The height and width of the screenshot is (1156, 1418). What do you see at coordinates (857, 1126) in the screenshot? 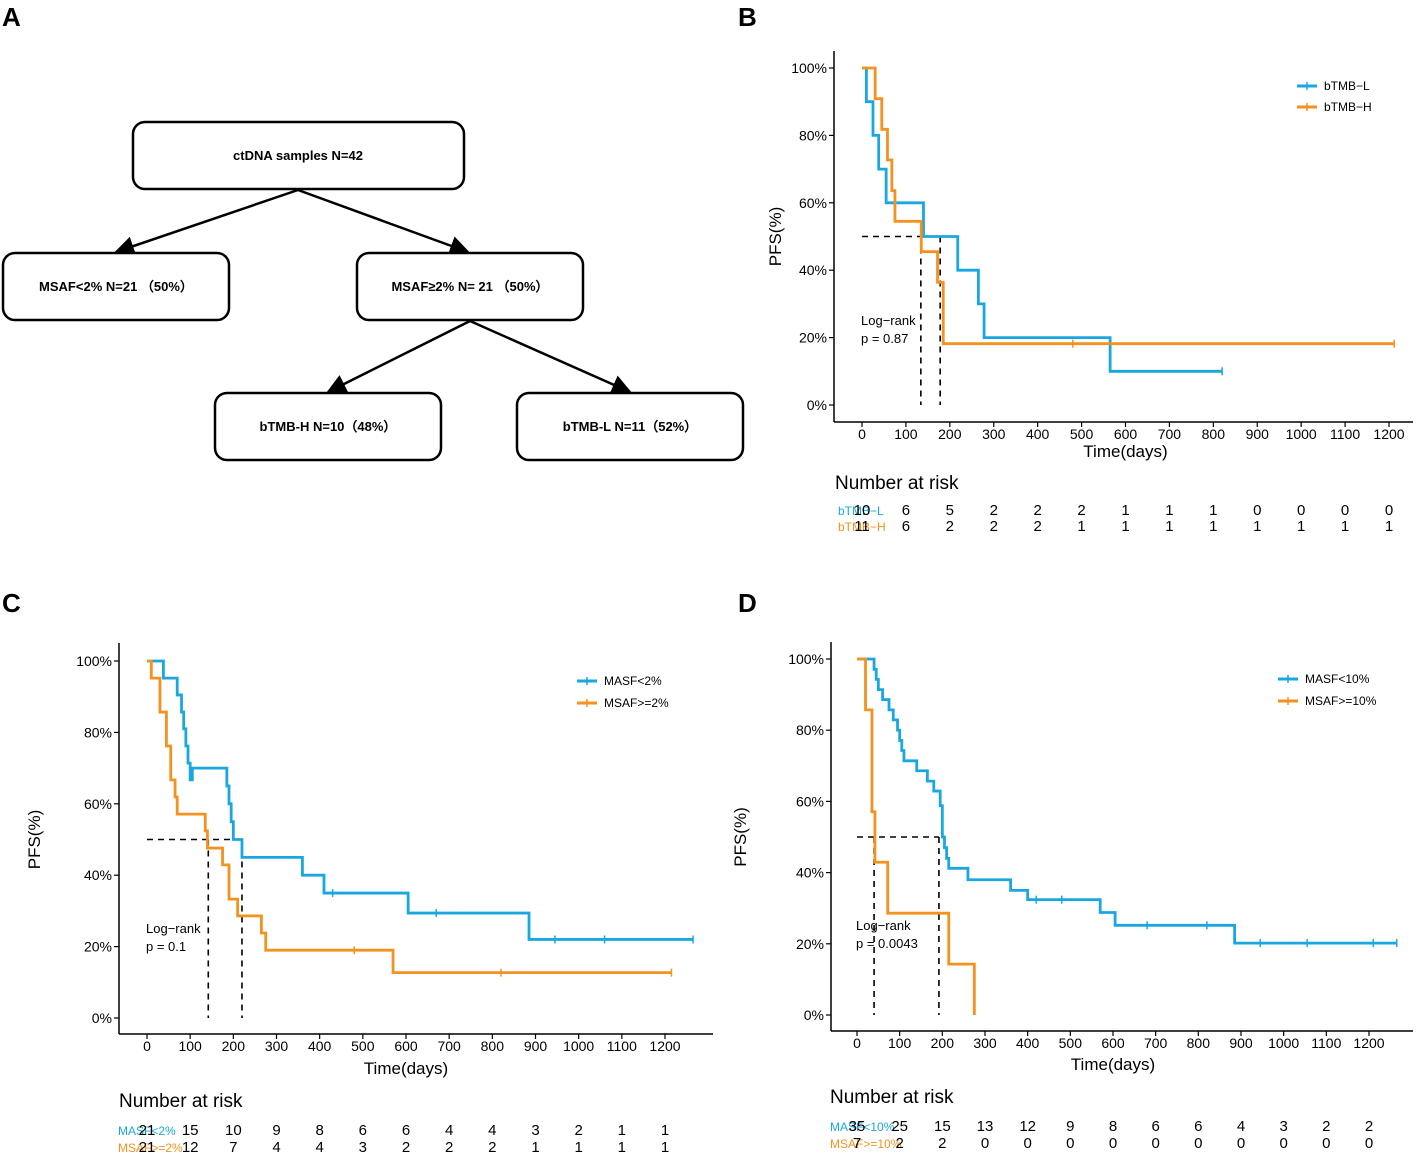
I see `risk-value: 35` at bounding box center [857, 1126].